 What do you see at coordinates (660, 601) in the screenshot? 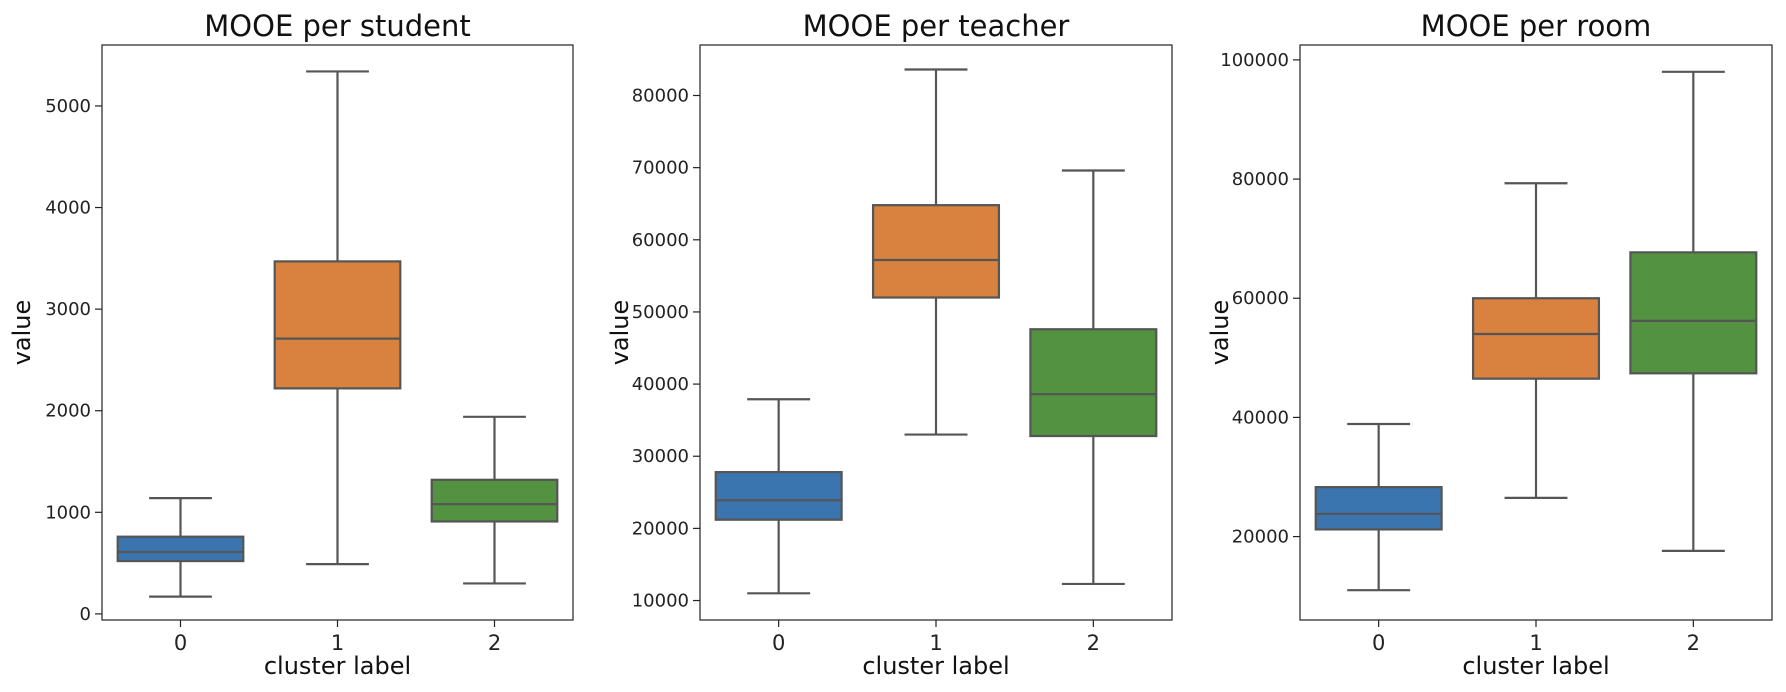
I see `y-tick-label: 10000` at bounding box center [660, 601].